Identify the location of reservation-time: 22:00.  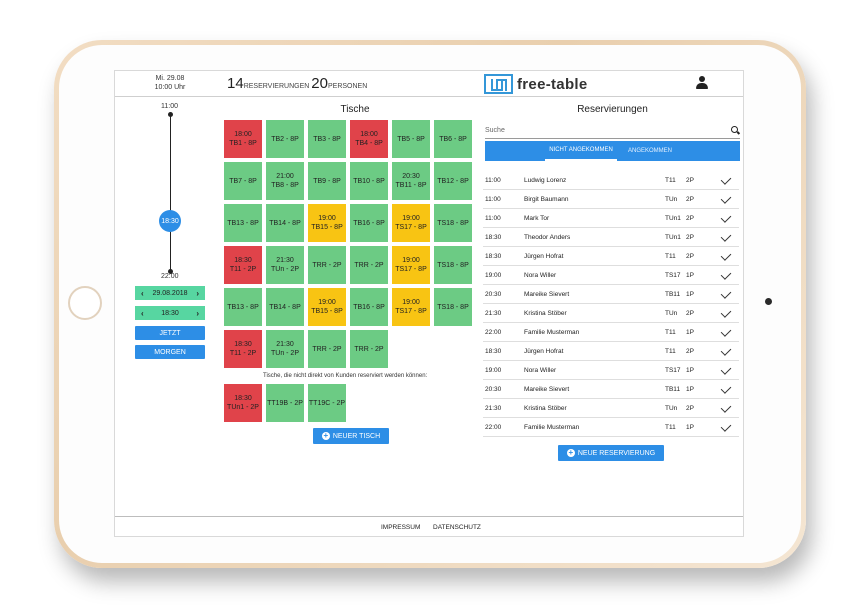
(493, 332).